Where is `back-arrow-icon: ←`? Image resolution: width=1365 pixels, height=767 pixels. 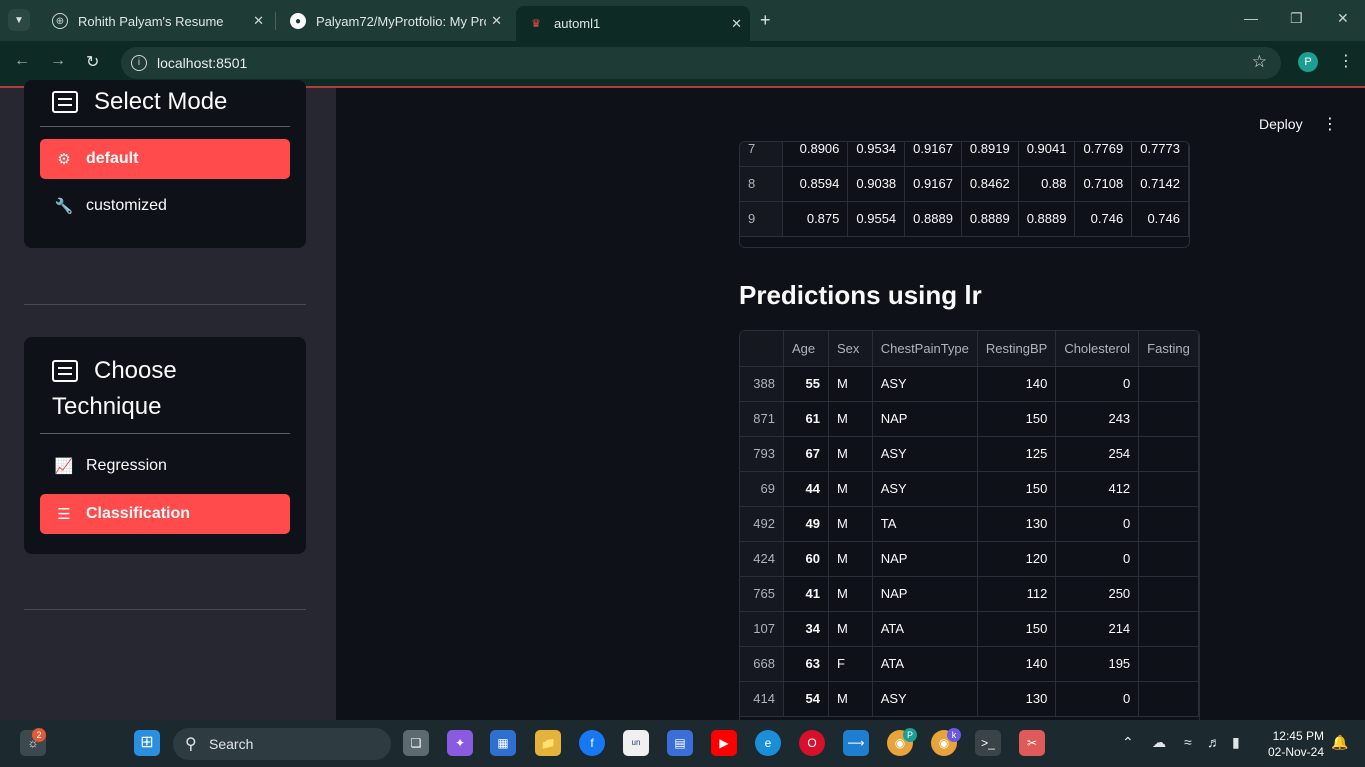
back-arrow-icon: ← is located at coordinates (22, 60).